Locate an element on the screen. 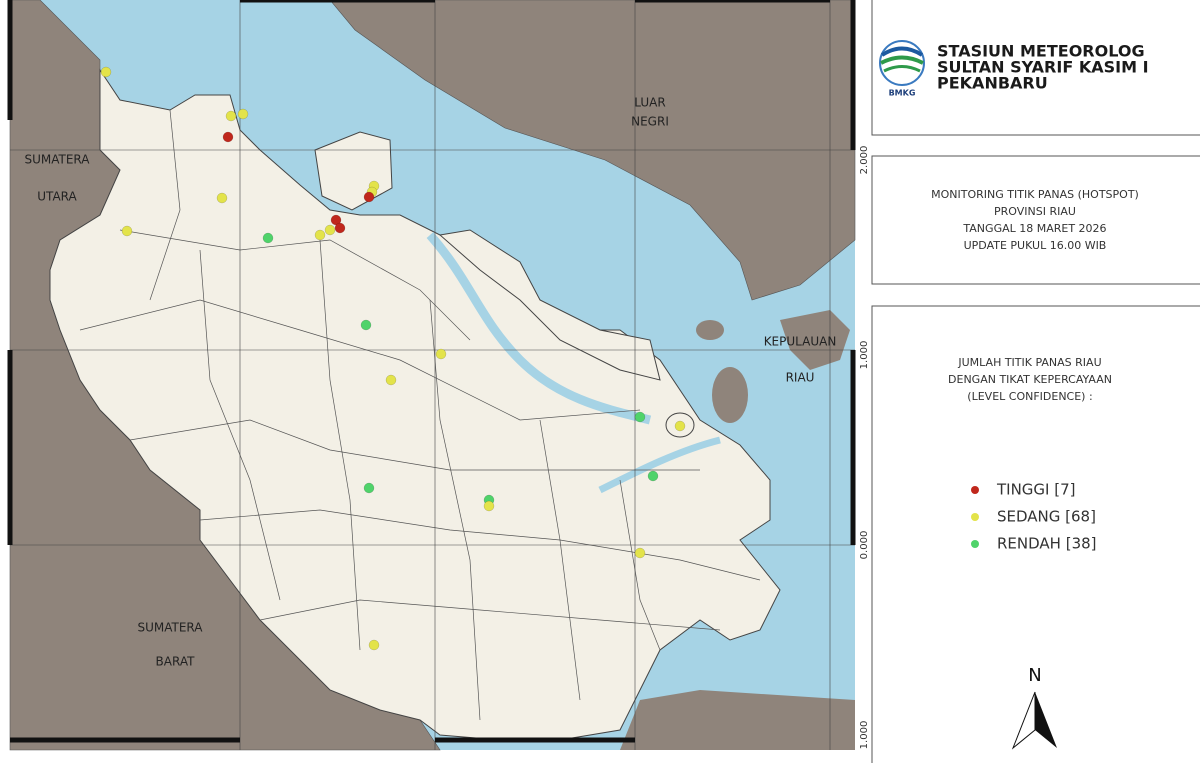 This screenshot has height=763, width=1200. legend-title: DENGAN TIKAT KEPERCAYAAN is located at coordinates (1030, 379).